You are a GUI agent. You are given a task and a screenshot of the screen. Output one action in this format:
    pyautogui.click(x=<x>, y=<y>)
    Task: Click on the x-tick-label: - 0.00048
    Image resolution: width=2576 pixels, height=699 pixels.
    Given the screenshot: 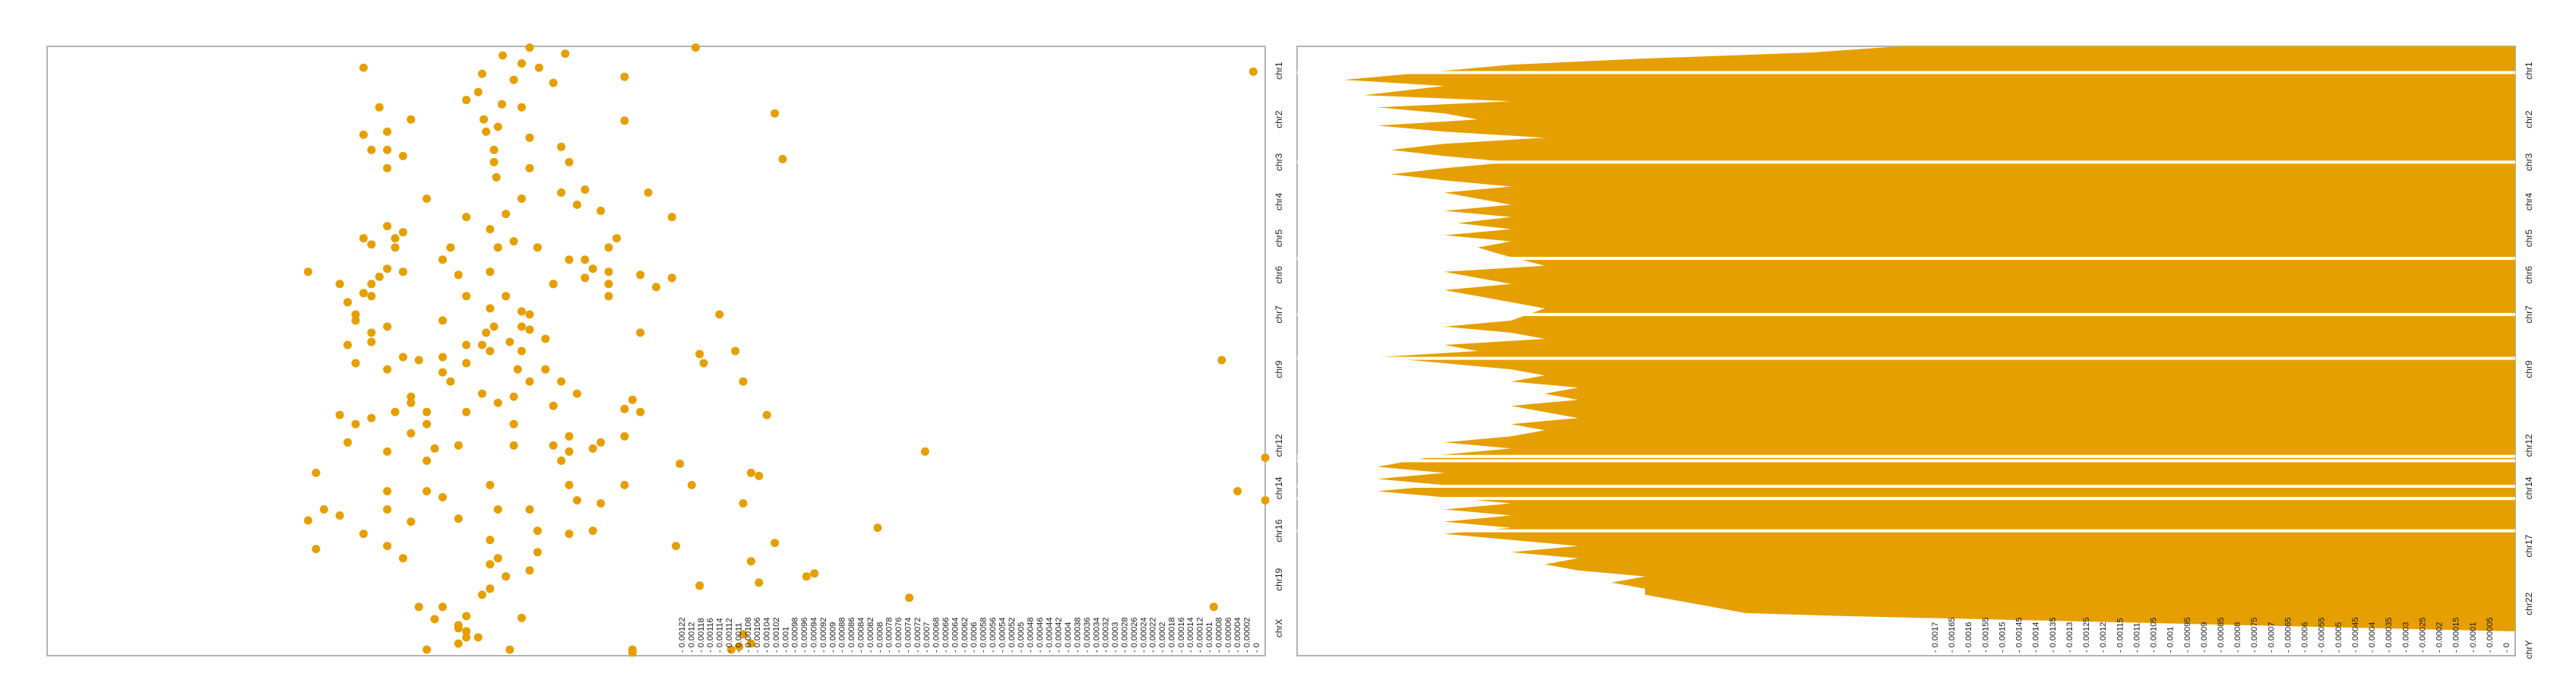 What is the action you would take?
    pyautogui.click(x=1031, y=635)
    